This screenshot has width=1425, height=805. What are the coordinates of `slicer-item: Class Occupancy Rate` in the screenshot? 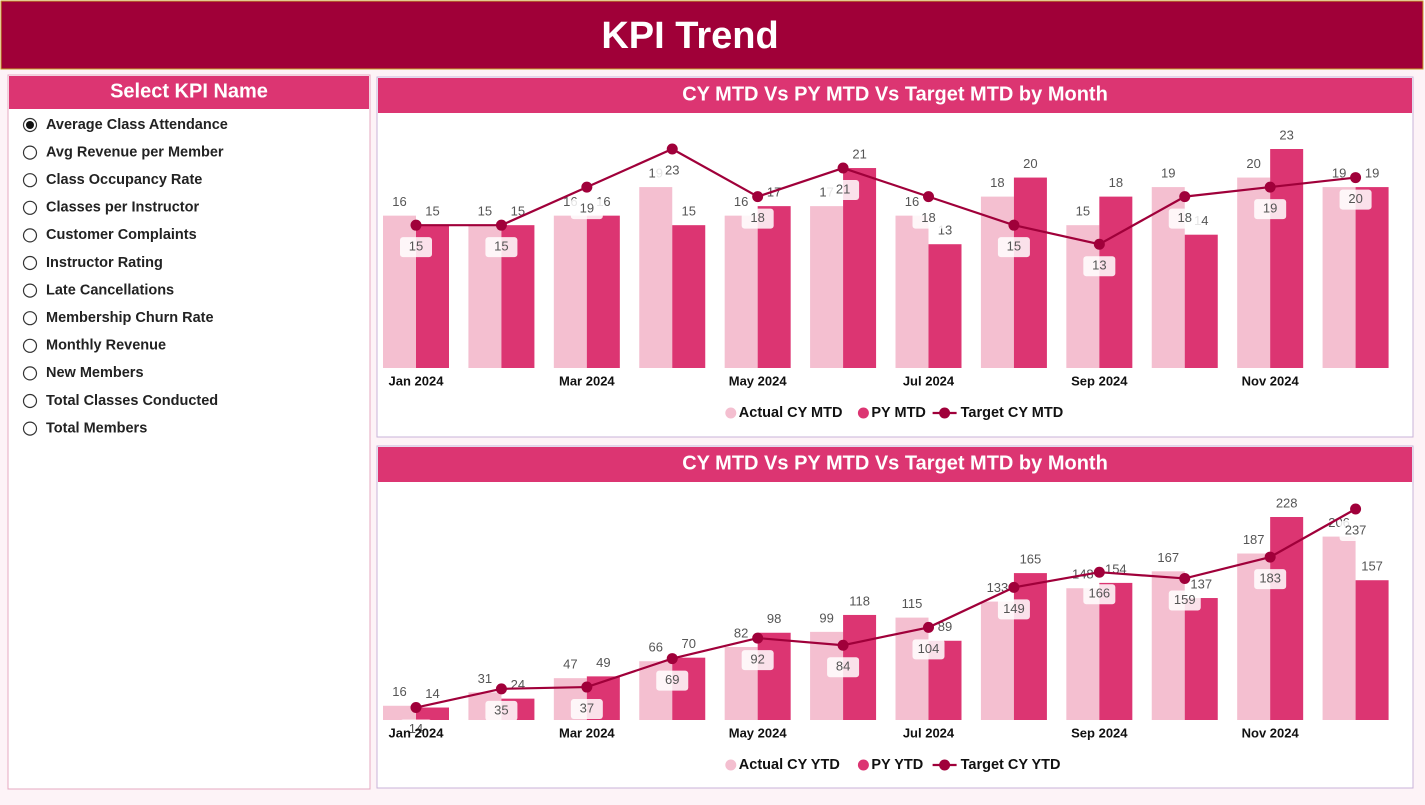 It's located at (124, 180).